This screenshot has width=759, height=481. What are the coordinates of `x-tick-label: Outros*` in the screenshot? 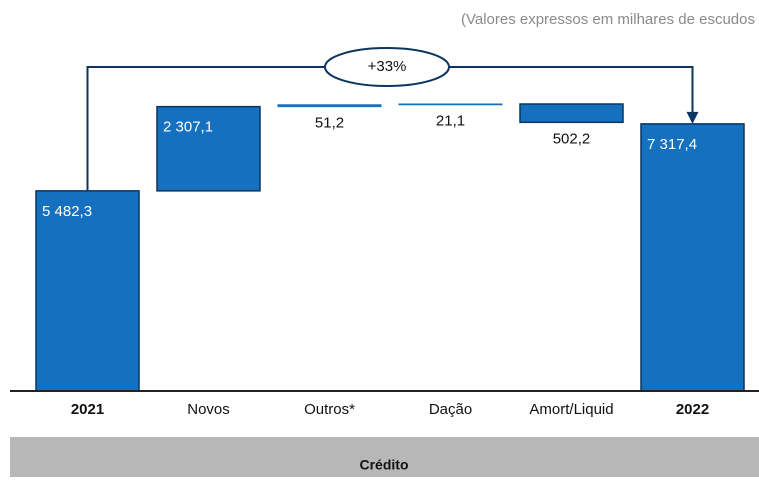 It's located at (329, 409).